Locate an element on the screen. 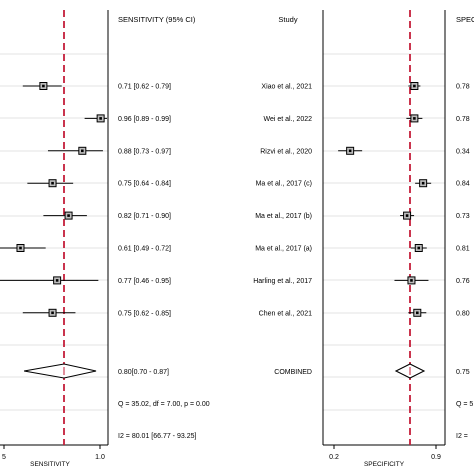 The height and width of the screenshot is (474, 474). sensitivity-tick-label-right: 1.0 is located at coordinates (100, 457).